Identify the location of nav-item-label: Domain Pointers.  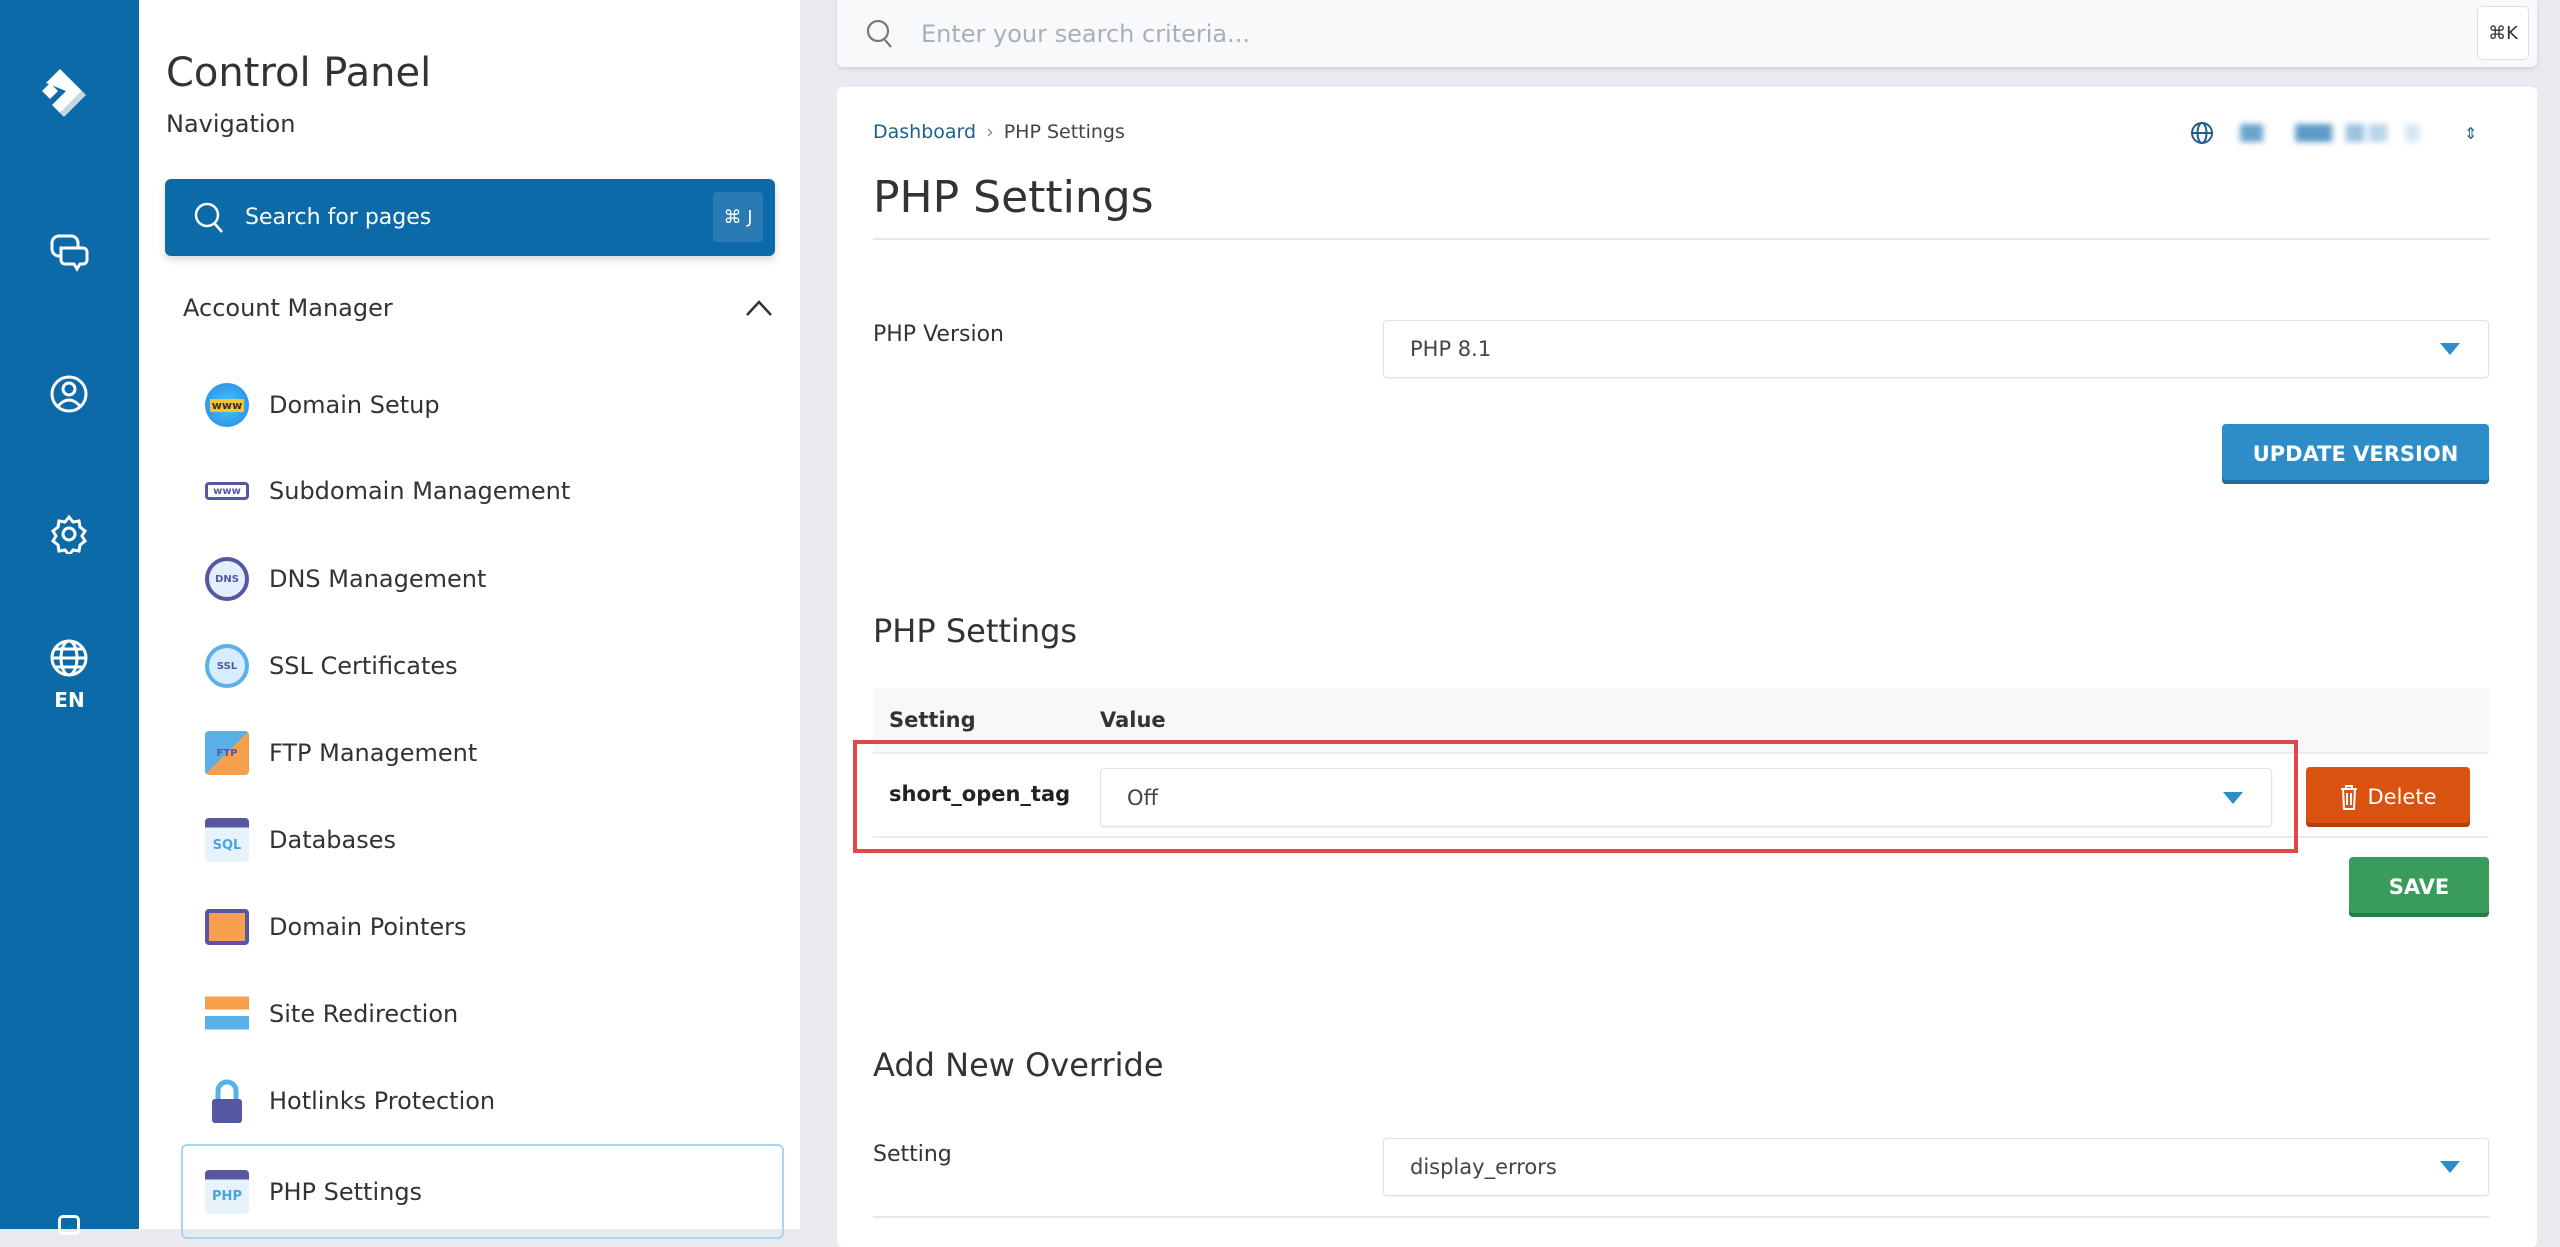
(368, 927).